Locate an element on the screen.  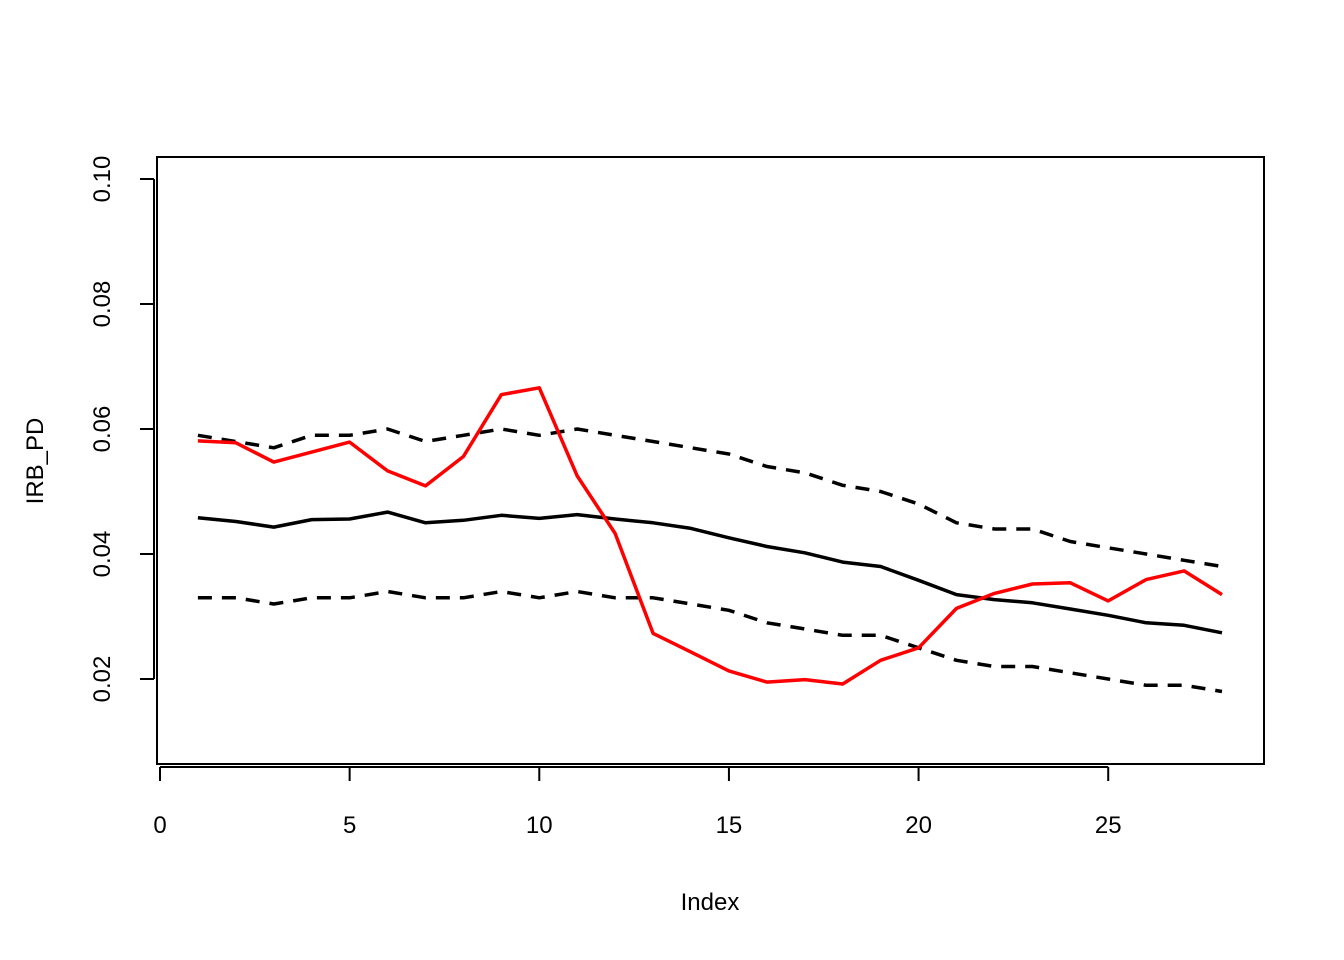
x-tick-label: 15 is located at coordinates (729, 825).